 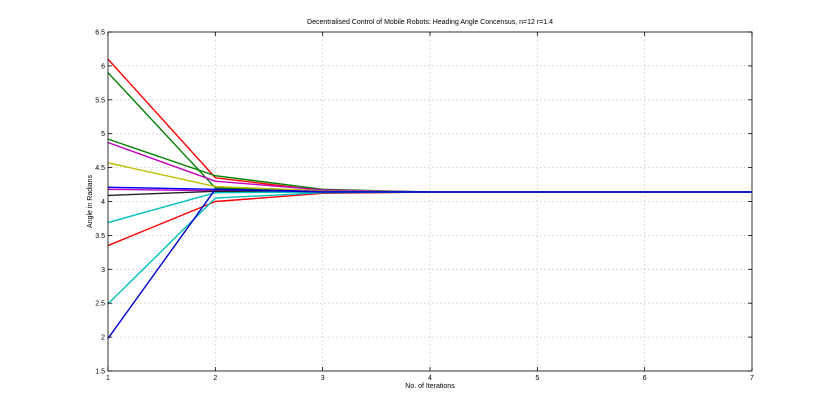 What do you see at coordinates (752, 378) in the screenshot?
I see `x-tick-label: 7` at bounding box center [752, 378].